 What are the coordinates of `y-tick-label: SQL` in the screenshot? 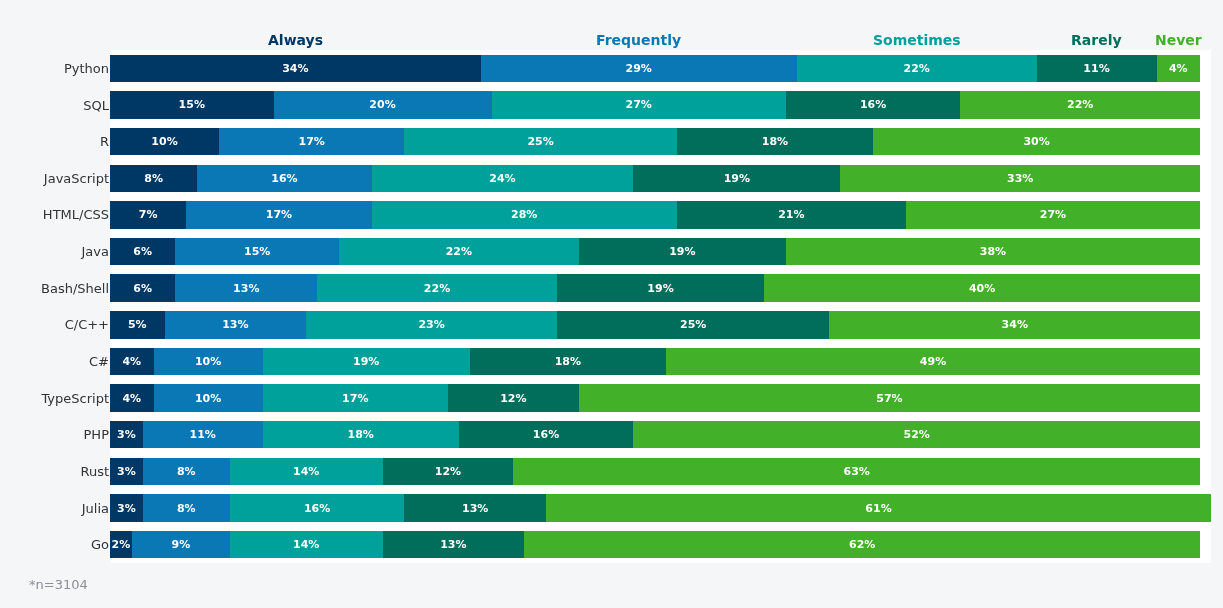 It's located at (96, 105).